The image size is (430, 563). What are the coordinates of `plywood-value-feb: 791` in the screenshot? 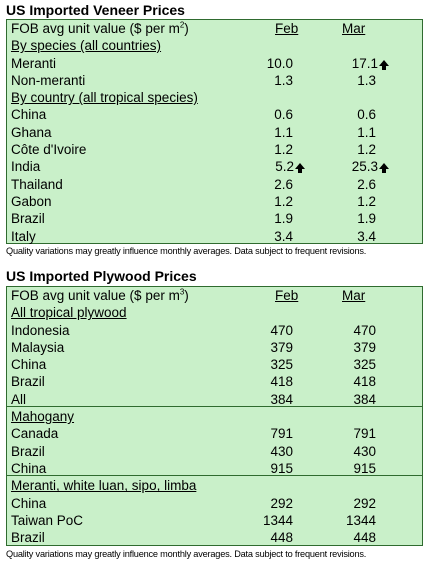 It's located at (281, 433).